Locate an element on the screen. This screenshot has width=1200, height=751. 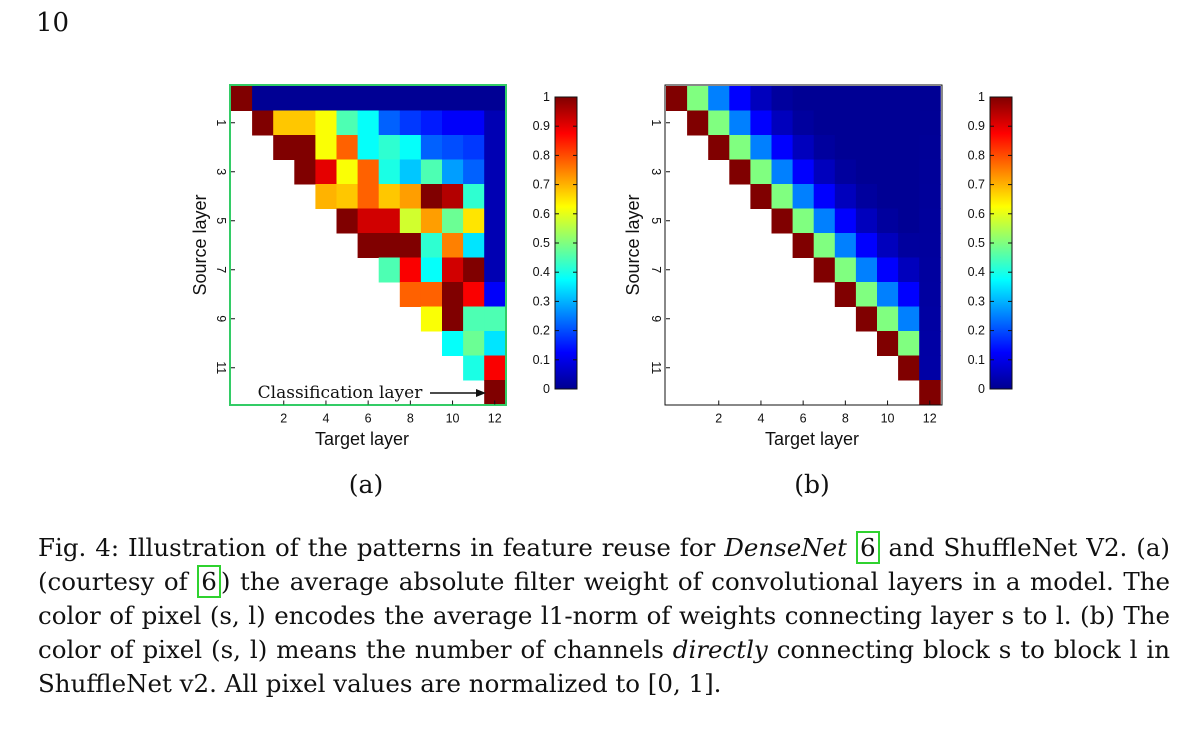
caption-densenet: DenseNet is located at coordinates (786, 547).